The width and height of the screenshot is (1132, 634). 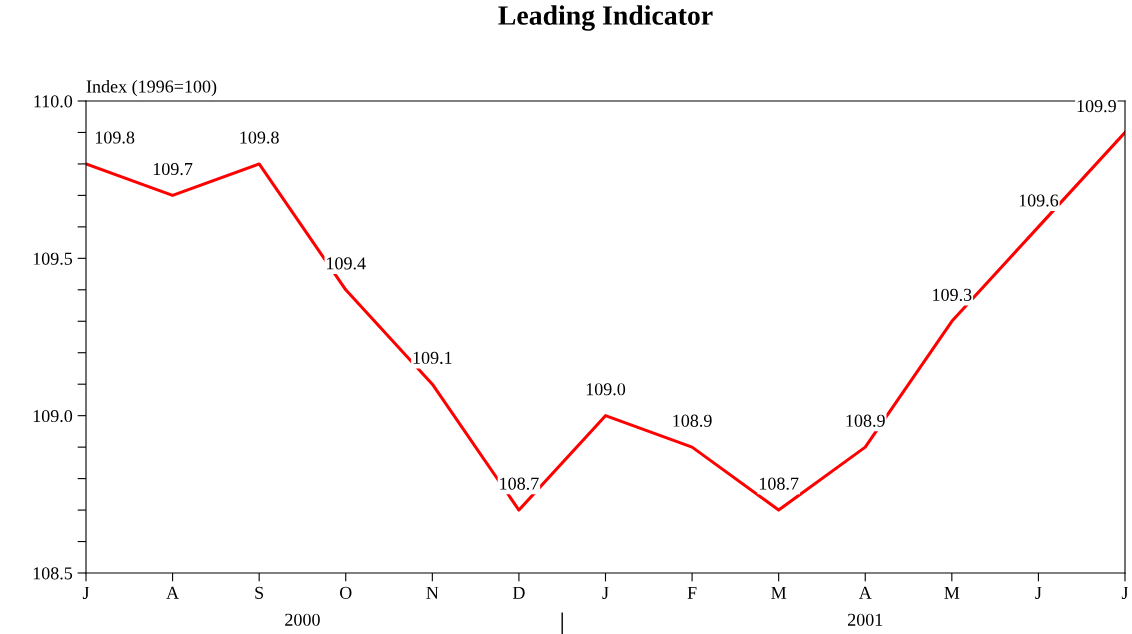 I want to click on chart-title: Leading Indicator, so click(x=605, y=18).